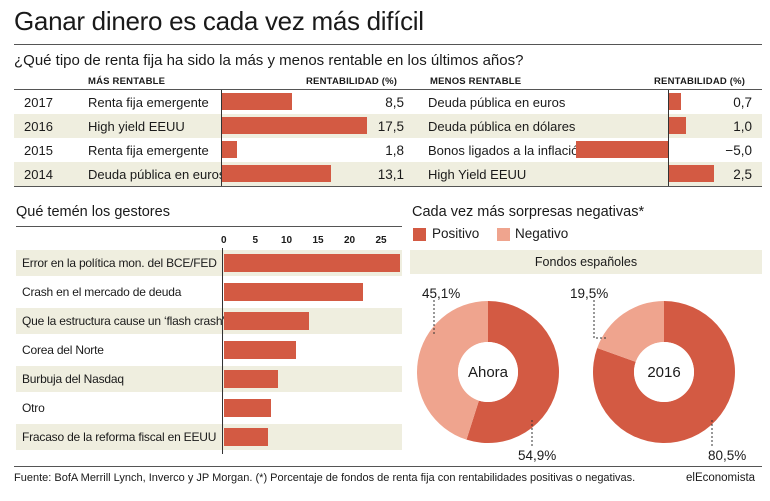 Image resolution: width=770 pixels, height=501 pixels. Describe the element at coordinates (388, 44) in the screenshot. I see `title-divider` at that location.